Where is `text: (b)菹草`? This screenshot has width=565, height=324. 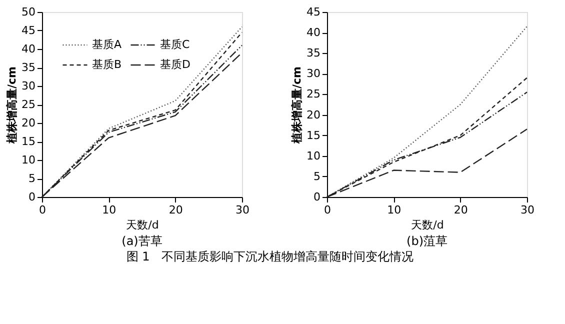 text: (b)菹草 is located at coordinates (427, 241).